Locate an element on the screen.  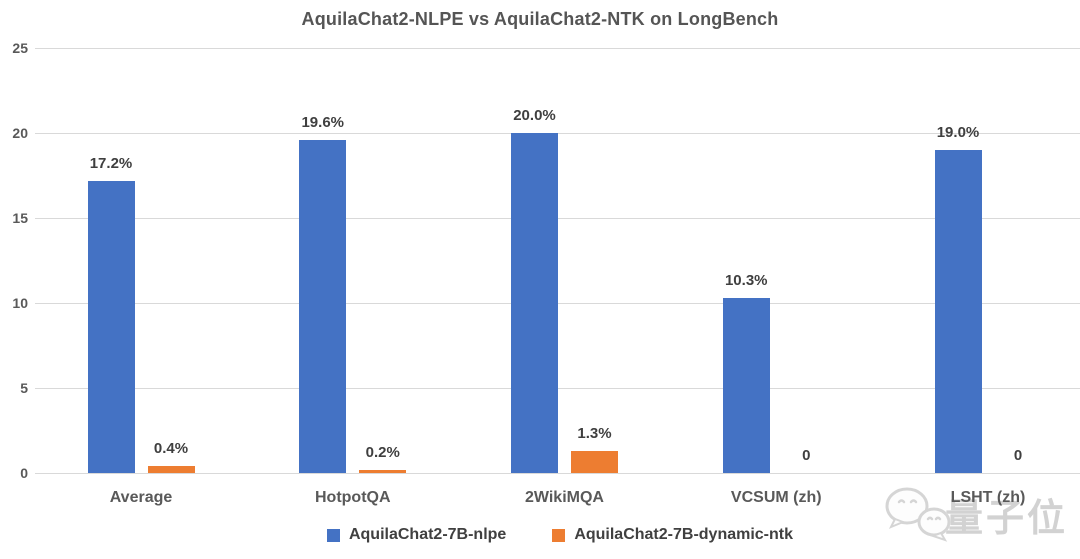
x-axis-category-label: Average is located at coordinates (141, 497).